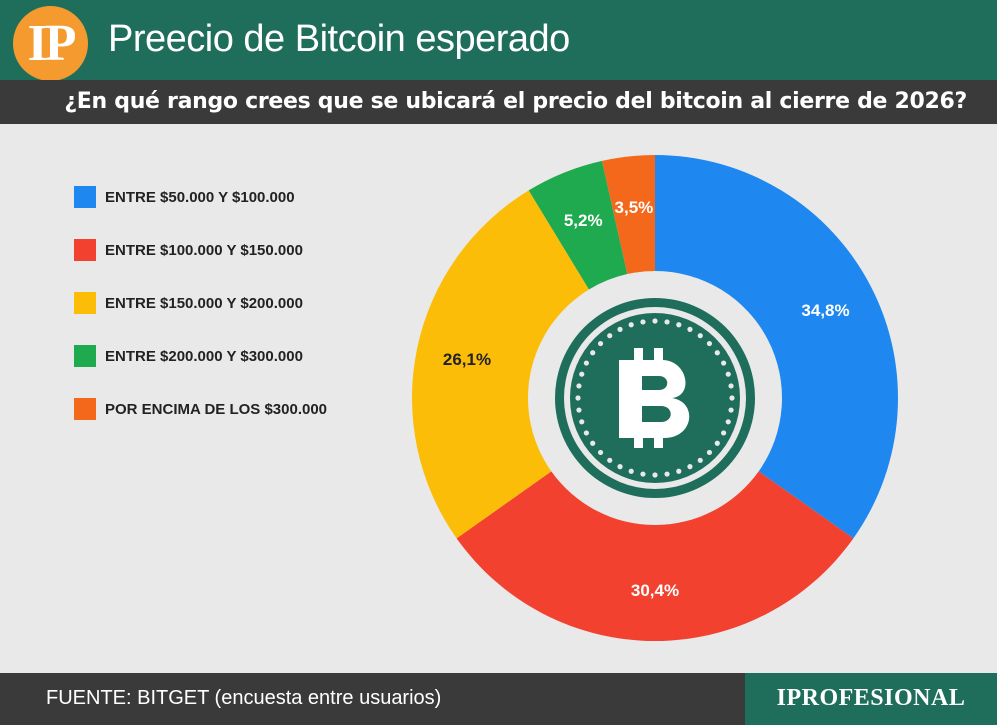  Describe the element at coordinates (204, 303) in the screenshot. I see `legend-label: ENTRE $150.000 Y $200.000` at that location.